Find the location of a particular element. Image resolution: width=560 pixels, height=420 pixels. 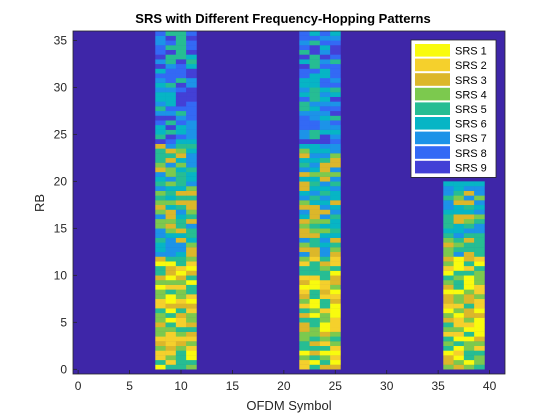

x-tick-label: 10 is located at coordinates (181, 386).